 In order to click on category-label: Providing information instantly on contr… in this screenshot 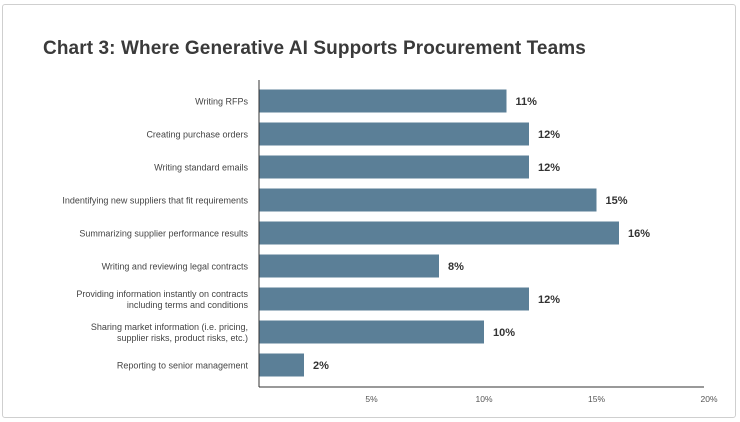, I will do `click(162, 294)`.